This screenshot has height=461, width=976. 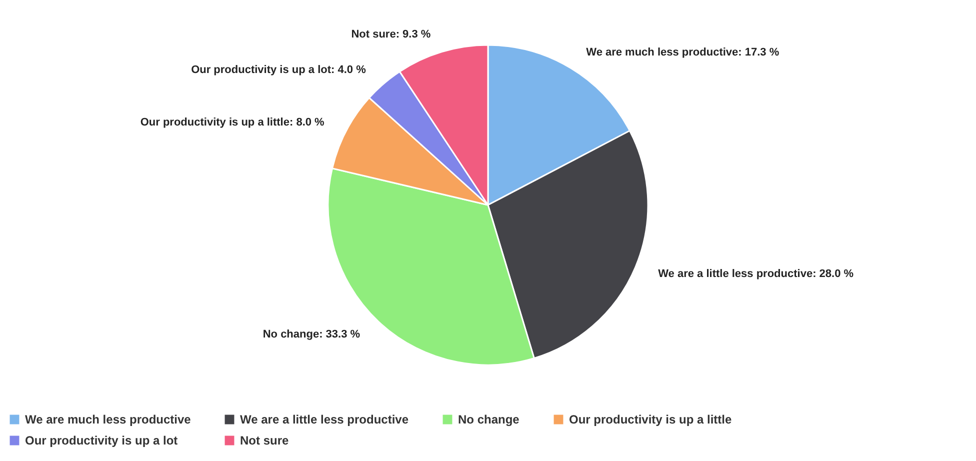 What do you see at coordinates (324, 419) in the screenshot?
I see `legend-label: We are a little less productive` at bounding box center [324, 419].